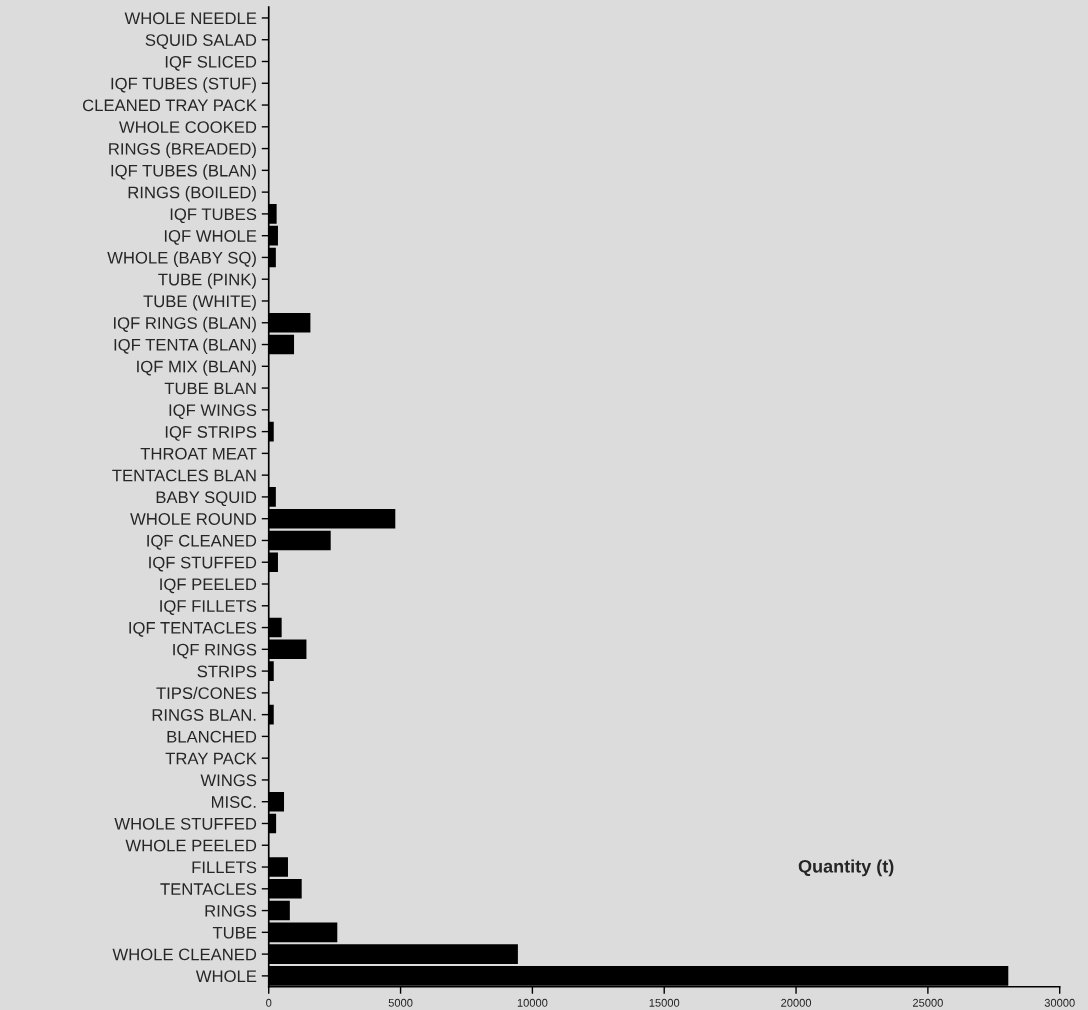  What do you see at coordinates (199, 302) in the screenshot?
I see `y-tick-label: TUBE (WHITE)` at bounding box center [199, 302].